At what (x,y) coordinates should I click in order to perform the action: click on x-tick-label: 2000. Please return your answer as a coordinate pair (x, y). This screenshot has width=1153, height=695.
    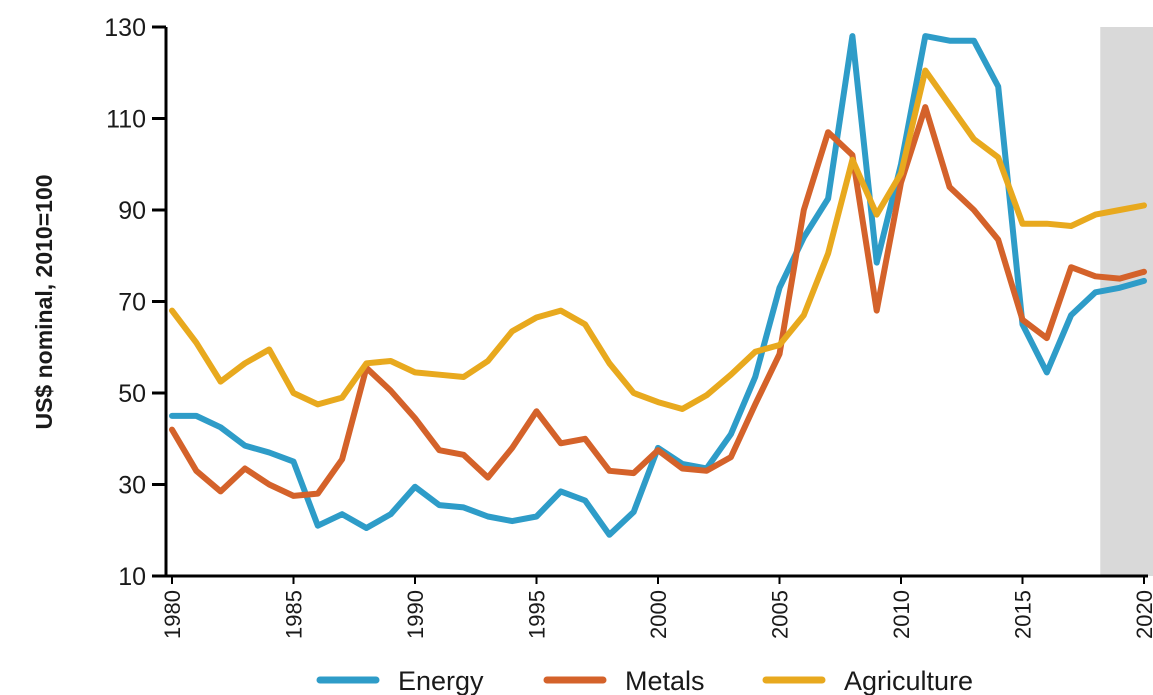
    Looking at the image, I should click on (658, 614).